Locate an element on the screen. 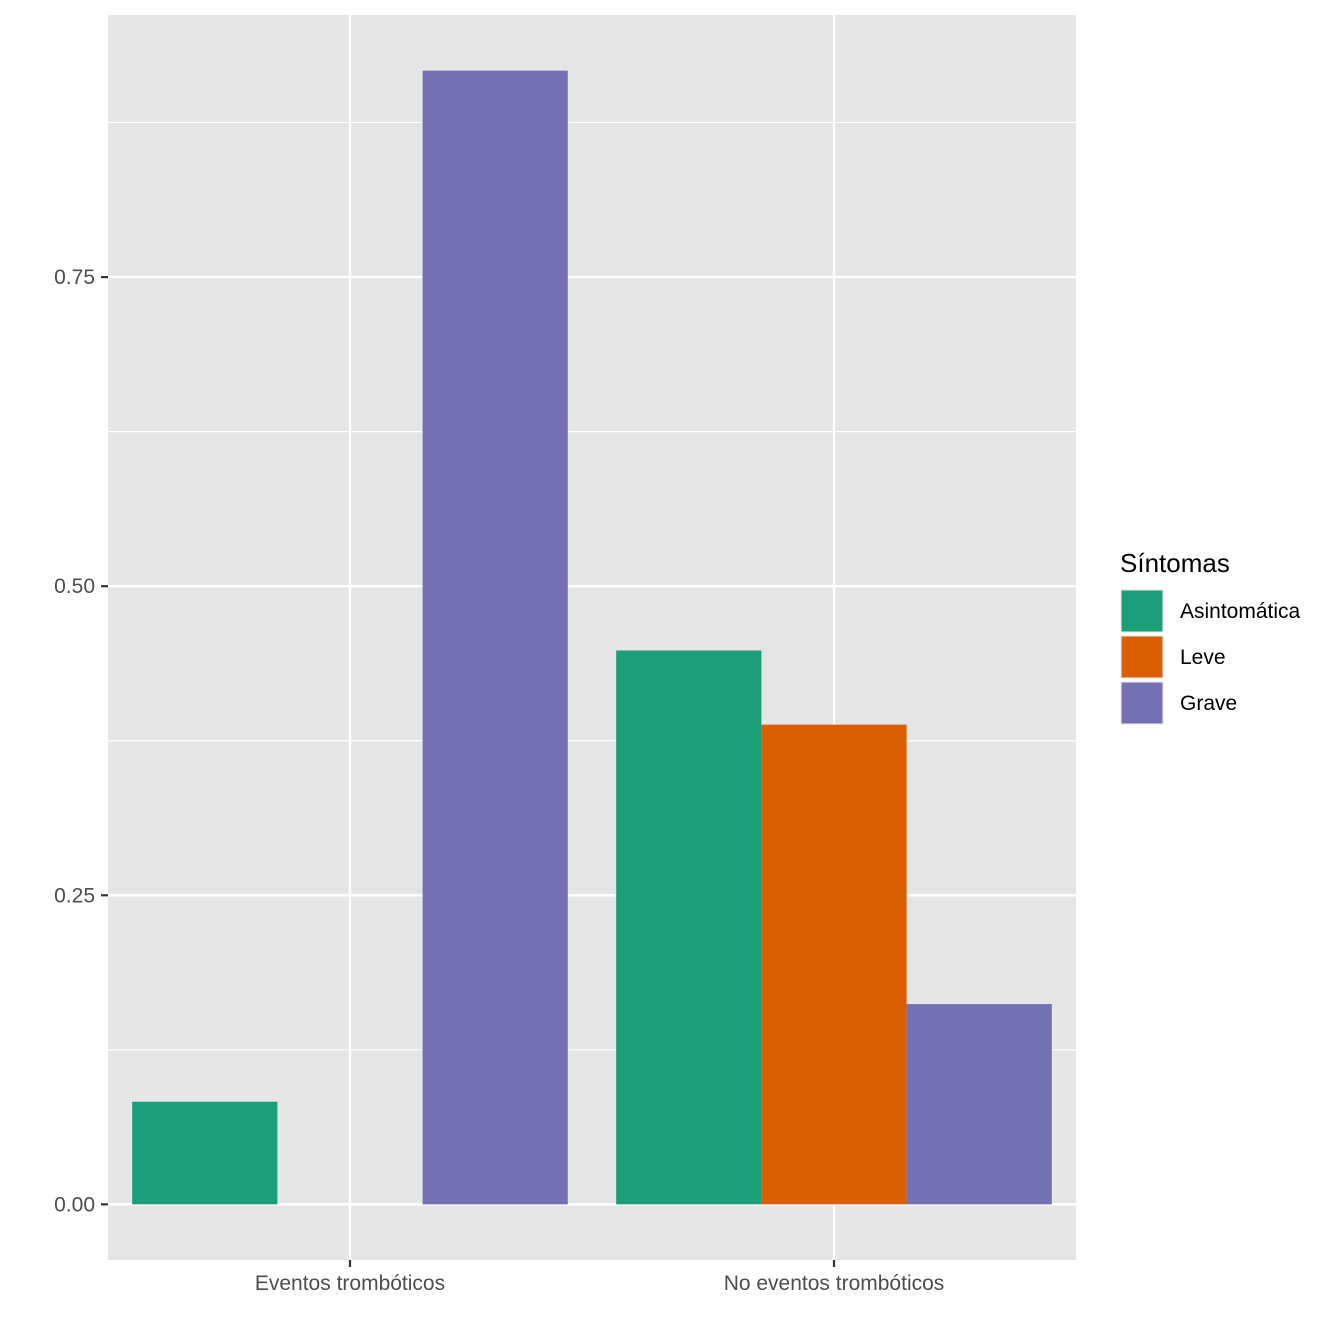 This screenshot has height=1344, width=1344. y-tick-label: 0.50 is located at coordinates (74, 586).